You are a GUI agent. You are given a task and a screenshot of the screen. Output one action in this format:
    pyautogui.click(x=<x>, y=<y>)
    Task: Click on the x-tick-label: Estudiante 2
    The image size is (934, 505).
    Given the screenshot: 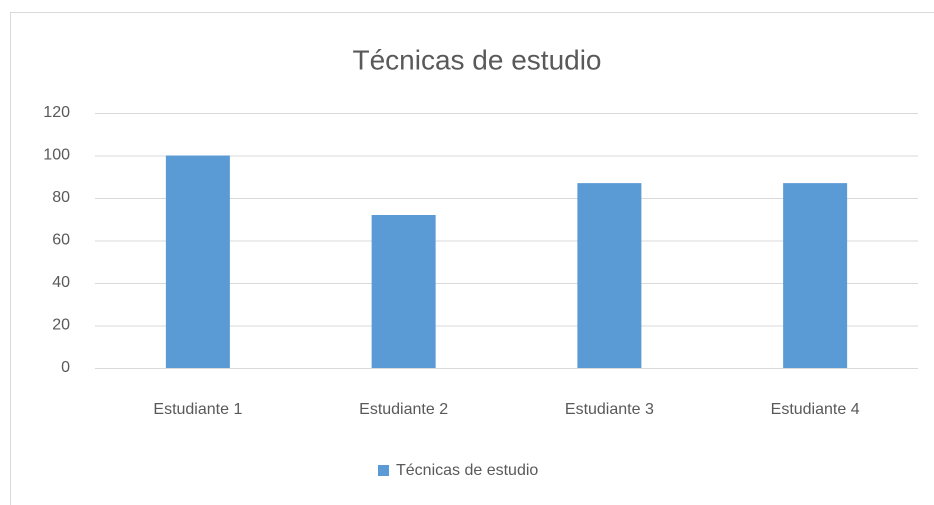 What is the action you would take?
    pyautogui.click(x=403, y=409)
    